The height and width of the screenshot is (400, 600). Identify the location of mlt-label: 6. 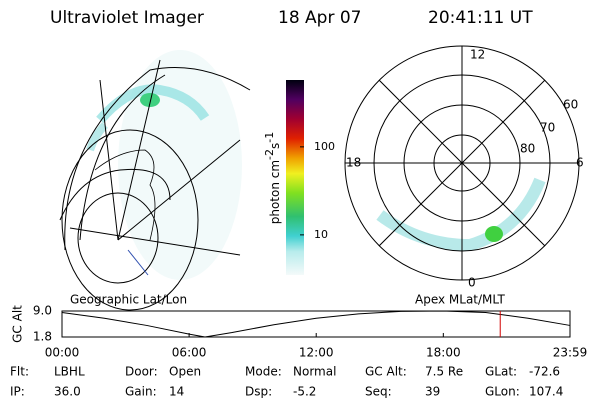
(580, 163).